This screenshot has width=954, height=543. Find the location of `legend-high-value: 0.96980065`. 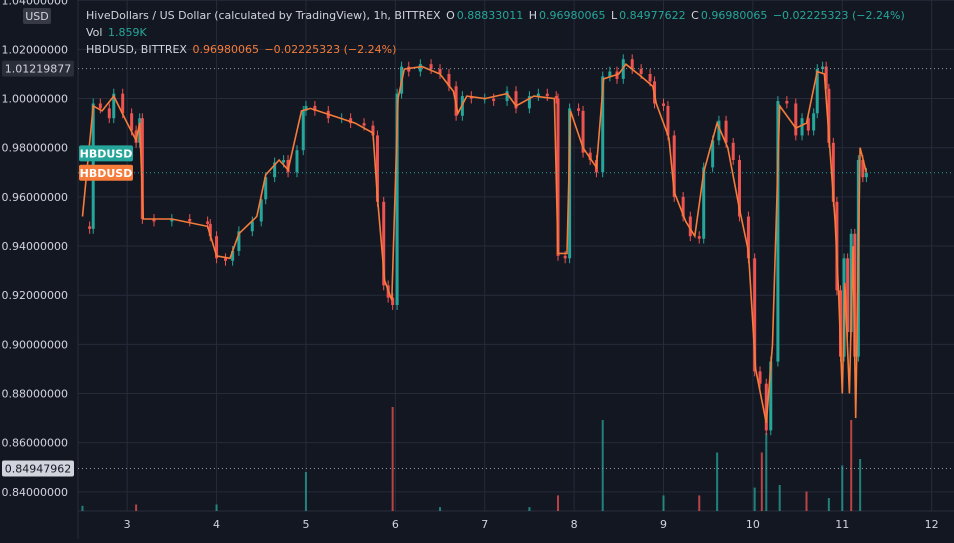

legend-high-value: 0.96980065 is located at coordinates (572, 15).